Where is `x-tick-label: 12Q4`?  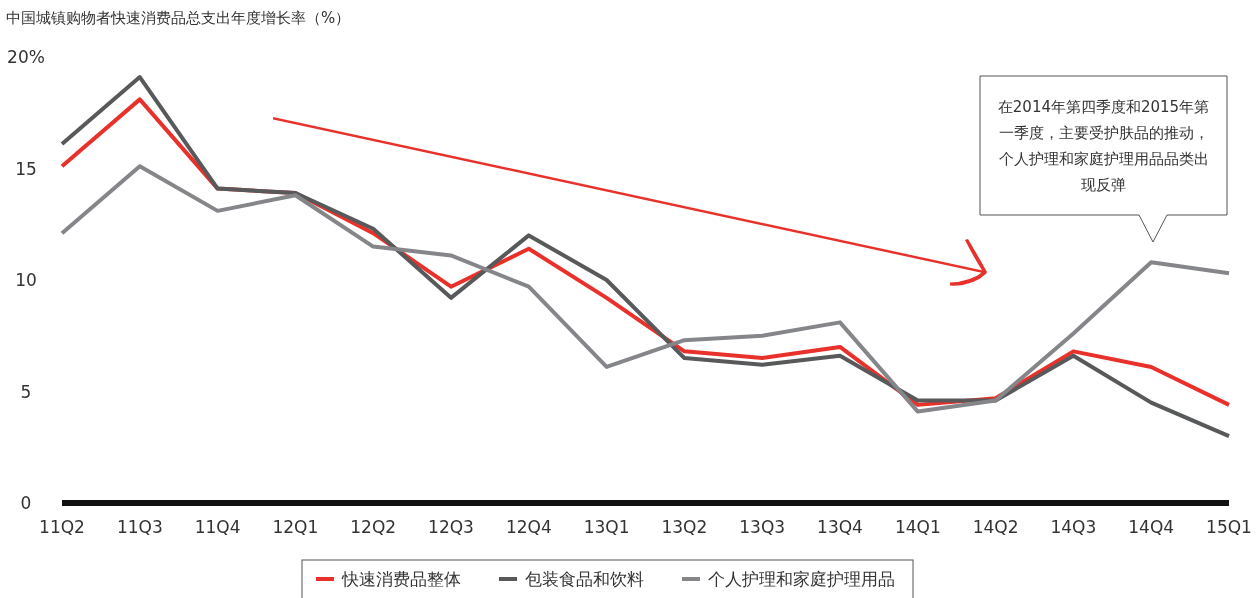 x-tick-label: 12Q4 is located at coordinates (528, 527).